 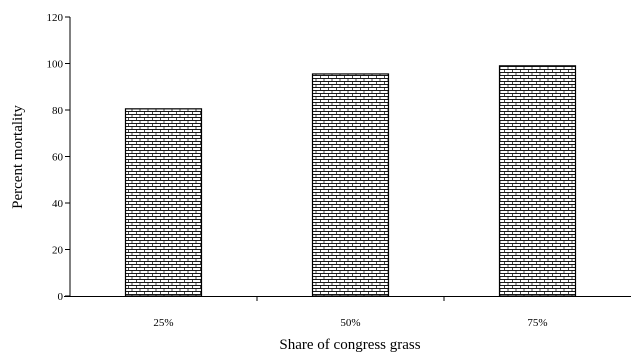 What do you see at coordinates (350, 312) in the screenshot?
I see `x-axis-ticks: 25% 50% 75%` at bounding box center [350, 312].